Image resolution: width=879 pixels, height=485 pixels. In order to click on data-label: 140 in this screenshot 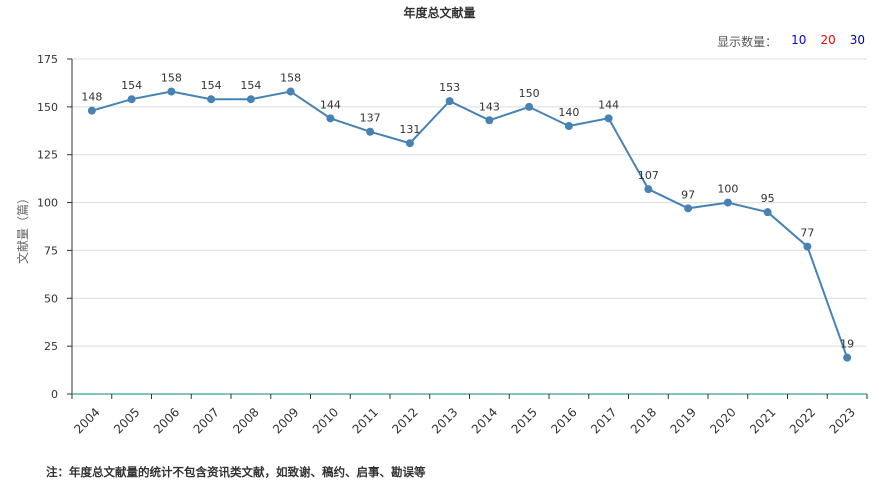, I will do `click(568, 112)`.